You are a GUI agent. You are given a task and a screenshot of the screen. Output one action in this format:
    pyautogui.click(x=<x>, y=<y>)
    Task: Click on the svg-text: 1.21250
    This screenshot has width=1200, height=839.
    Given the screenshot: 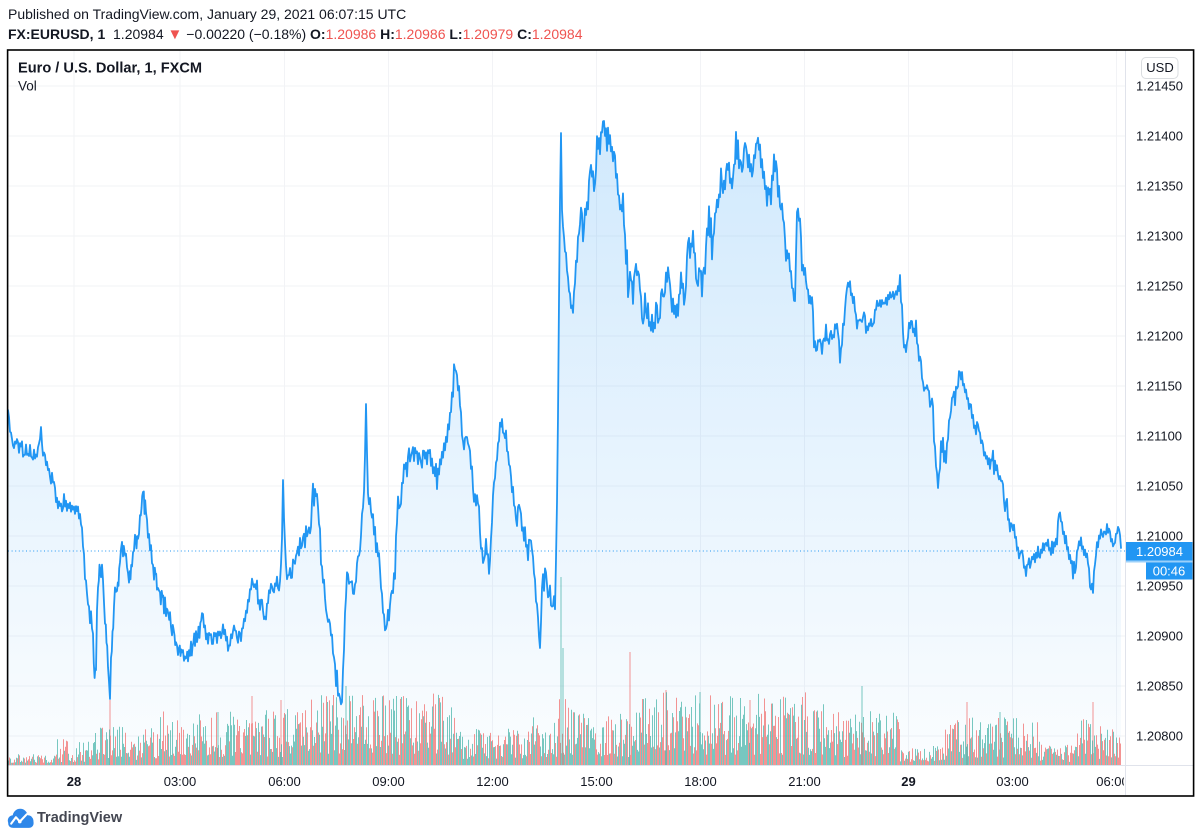 What is the action you would take?
    pyautogui.click(x=1159, y=286)
    